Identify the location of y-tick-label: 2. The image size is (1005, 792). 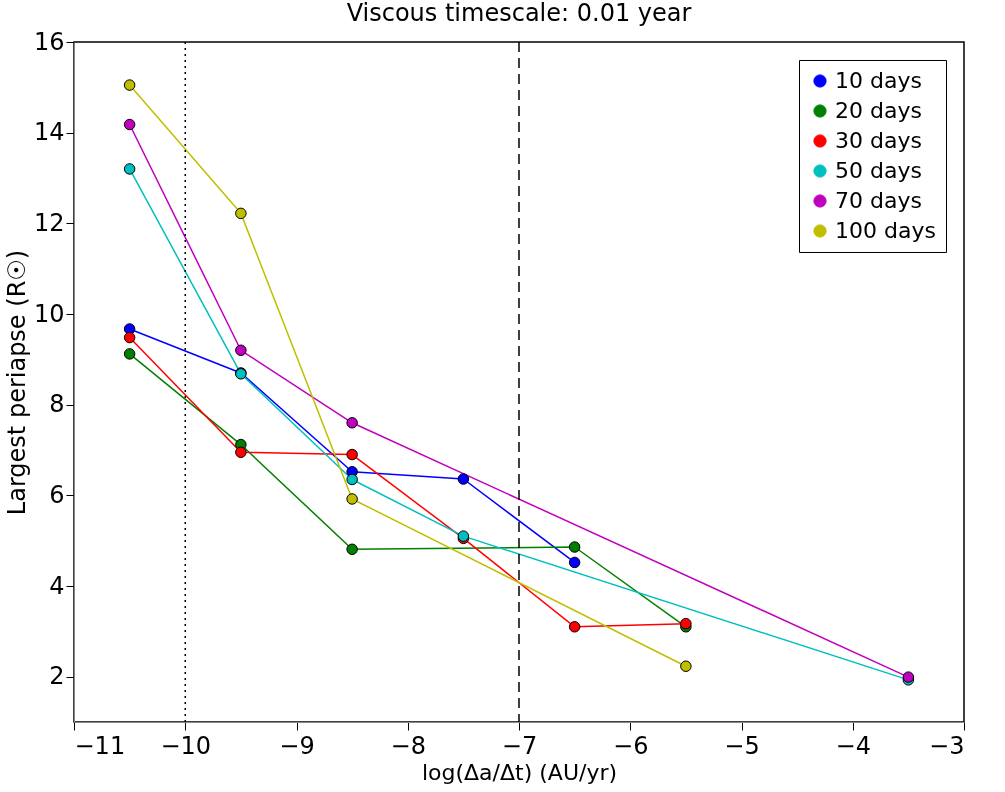
(57, 676).